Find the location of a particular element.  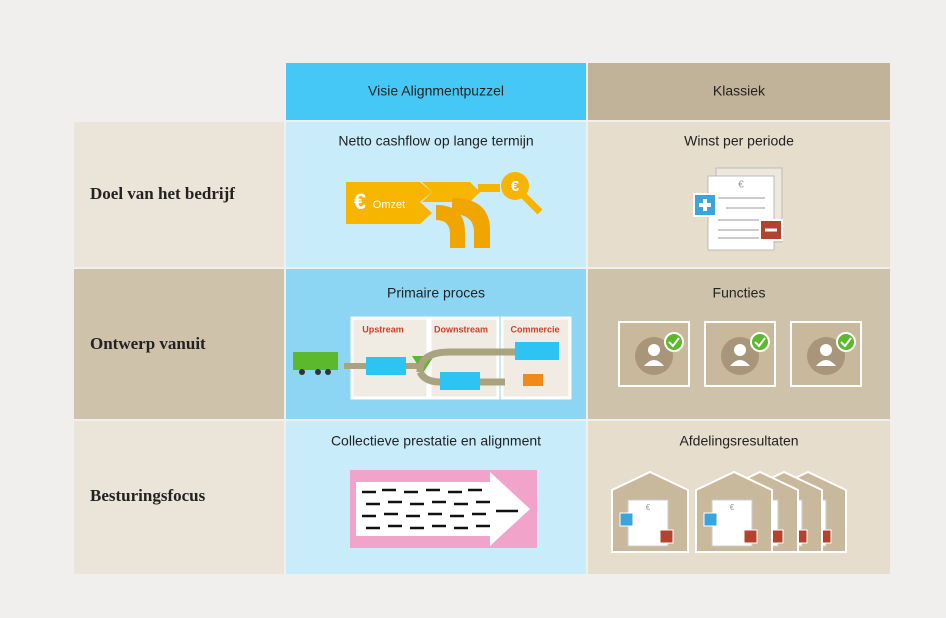

departments-icon: € € is located at coordinates (729, 511).